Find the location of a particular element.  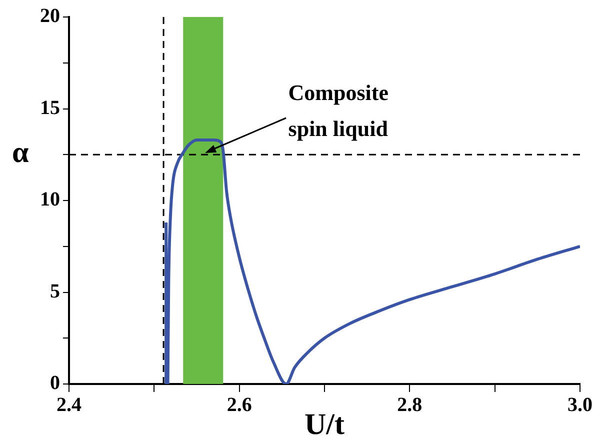

y-tick-label: 5 is located at coordinates (55, 291).